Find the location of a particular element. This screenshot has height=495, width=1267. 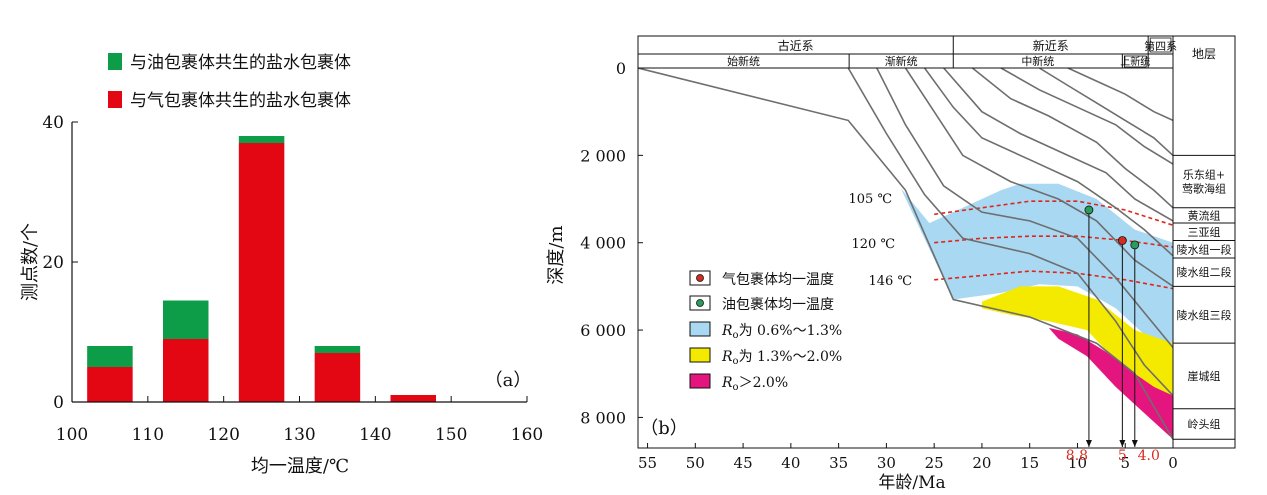

b-xtick-label: 0 is located at coordinates (1173, 463).